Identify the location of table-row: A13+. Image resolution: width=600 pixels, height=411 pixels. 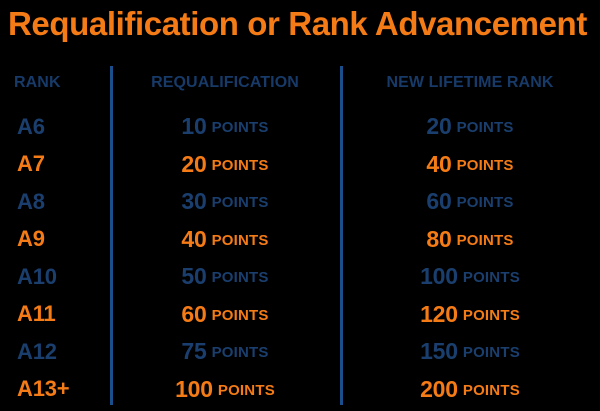
(55, 390).